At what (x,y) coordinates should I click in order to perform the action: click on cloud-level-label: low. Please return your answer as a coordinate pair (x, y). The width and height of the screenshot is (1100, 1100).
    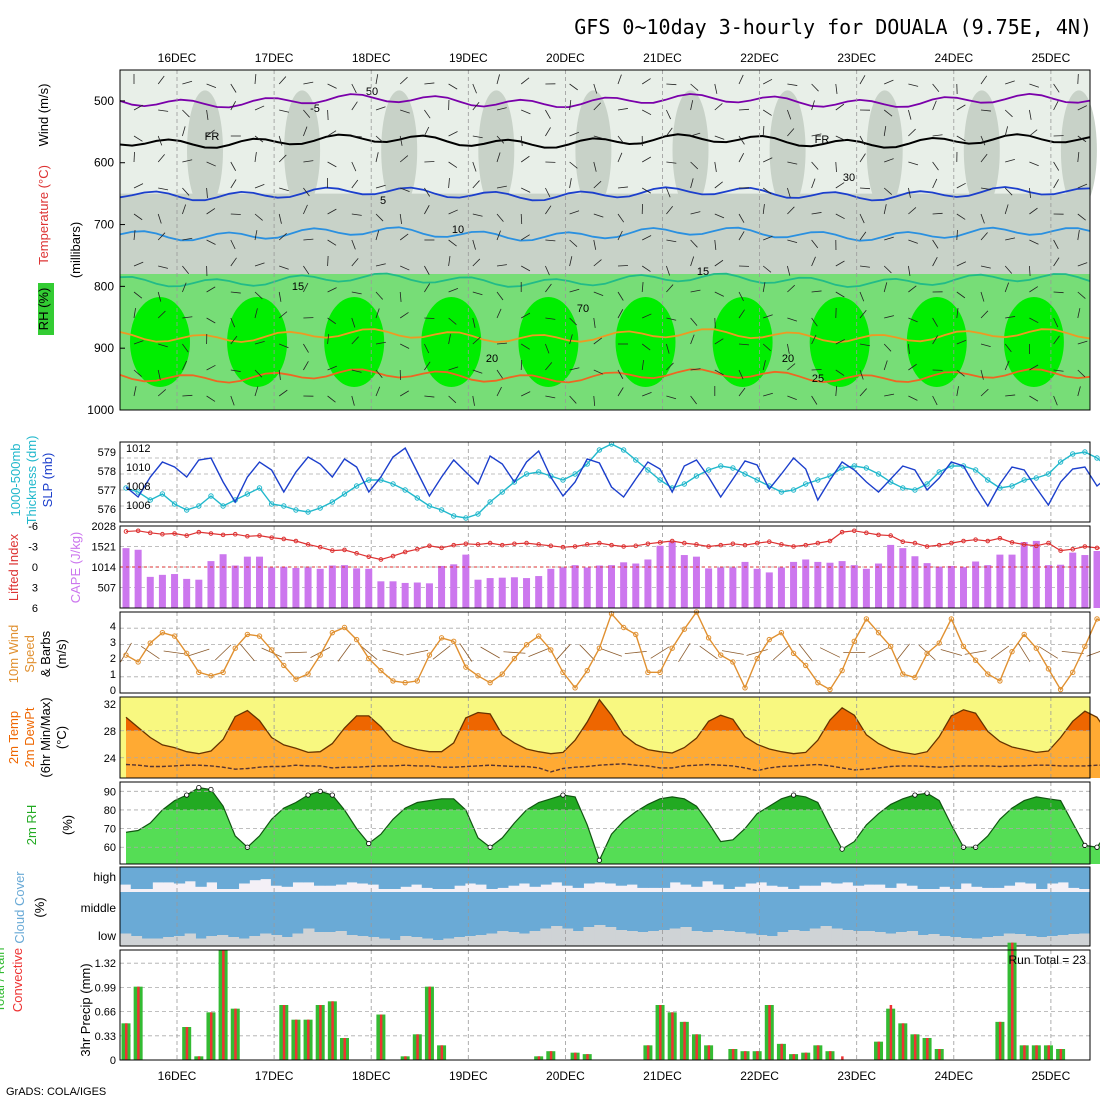
    Looking at the image, I should click on (107, 936).